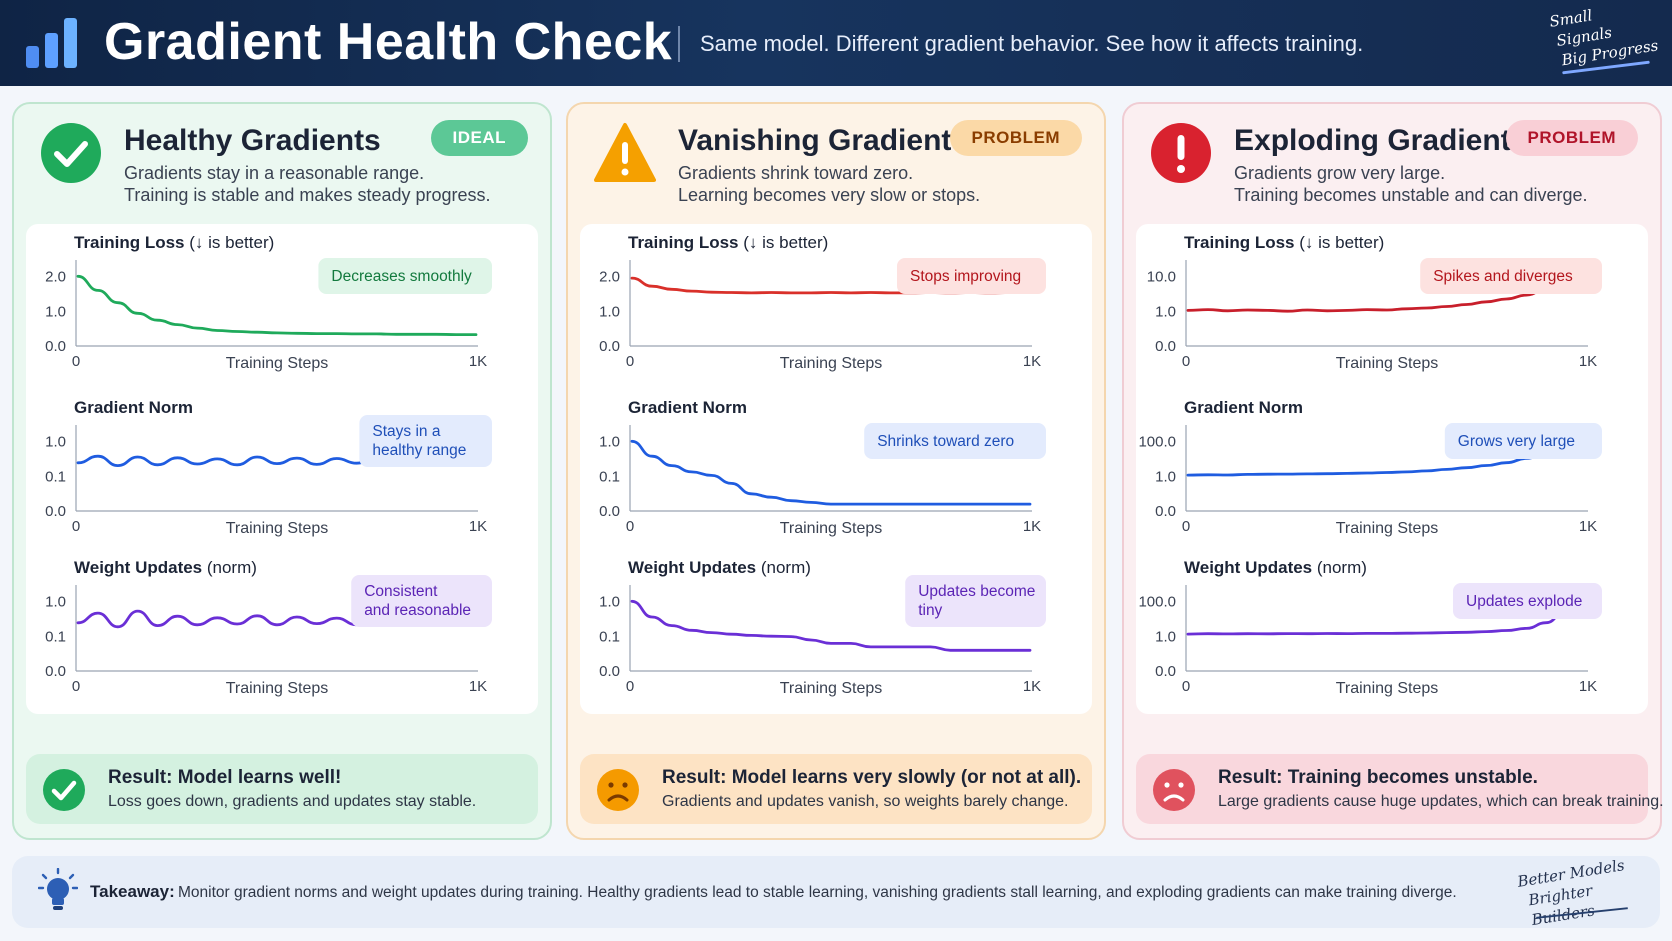  I want to click on header-divider, so click(679, 44).